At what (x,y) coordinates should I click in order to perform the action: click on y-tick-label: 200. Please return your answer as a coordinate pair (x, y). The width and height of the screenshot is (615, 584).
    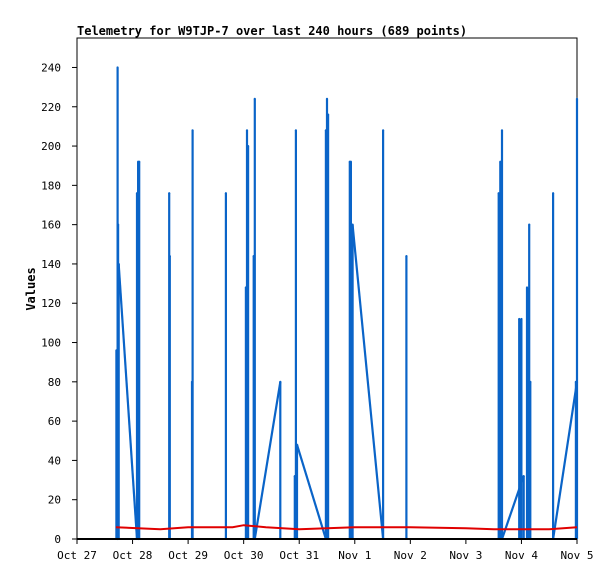
    Looking at the image, I should click on (51, 146).